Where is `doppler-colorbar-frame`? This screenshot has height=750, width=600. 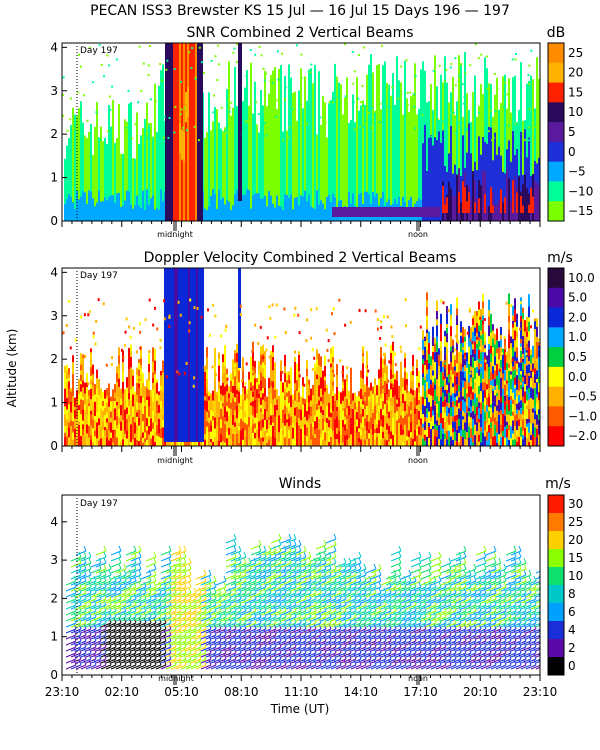
doppler-colorbar-frame is located at coordinates (556, 357).